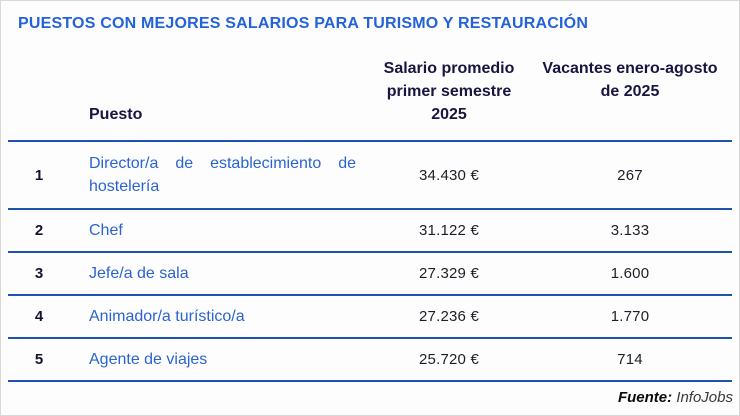  What do you see at coordinates (139, 273) in the screenshot?
I see `puesto-link: Jefe/a de sala` at bounding box center [139, 273].